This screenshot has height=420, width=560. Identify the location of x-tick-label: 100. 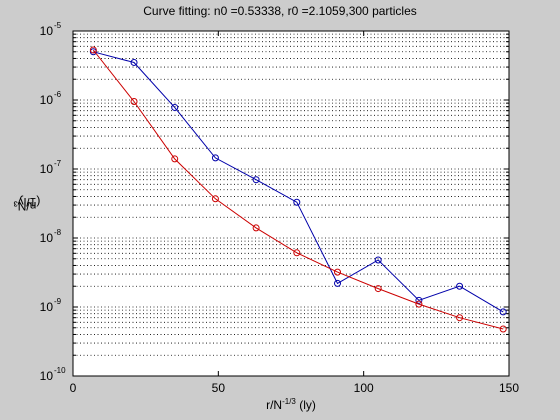
(364, 388).